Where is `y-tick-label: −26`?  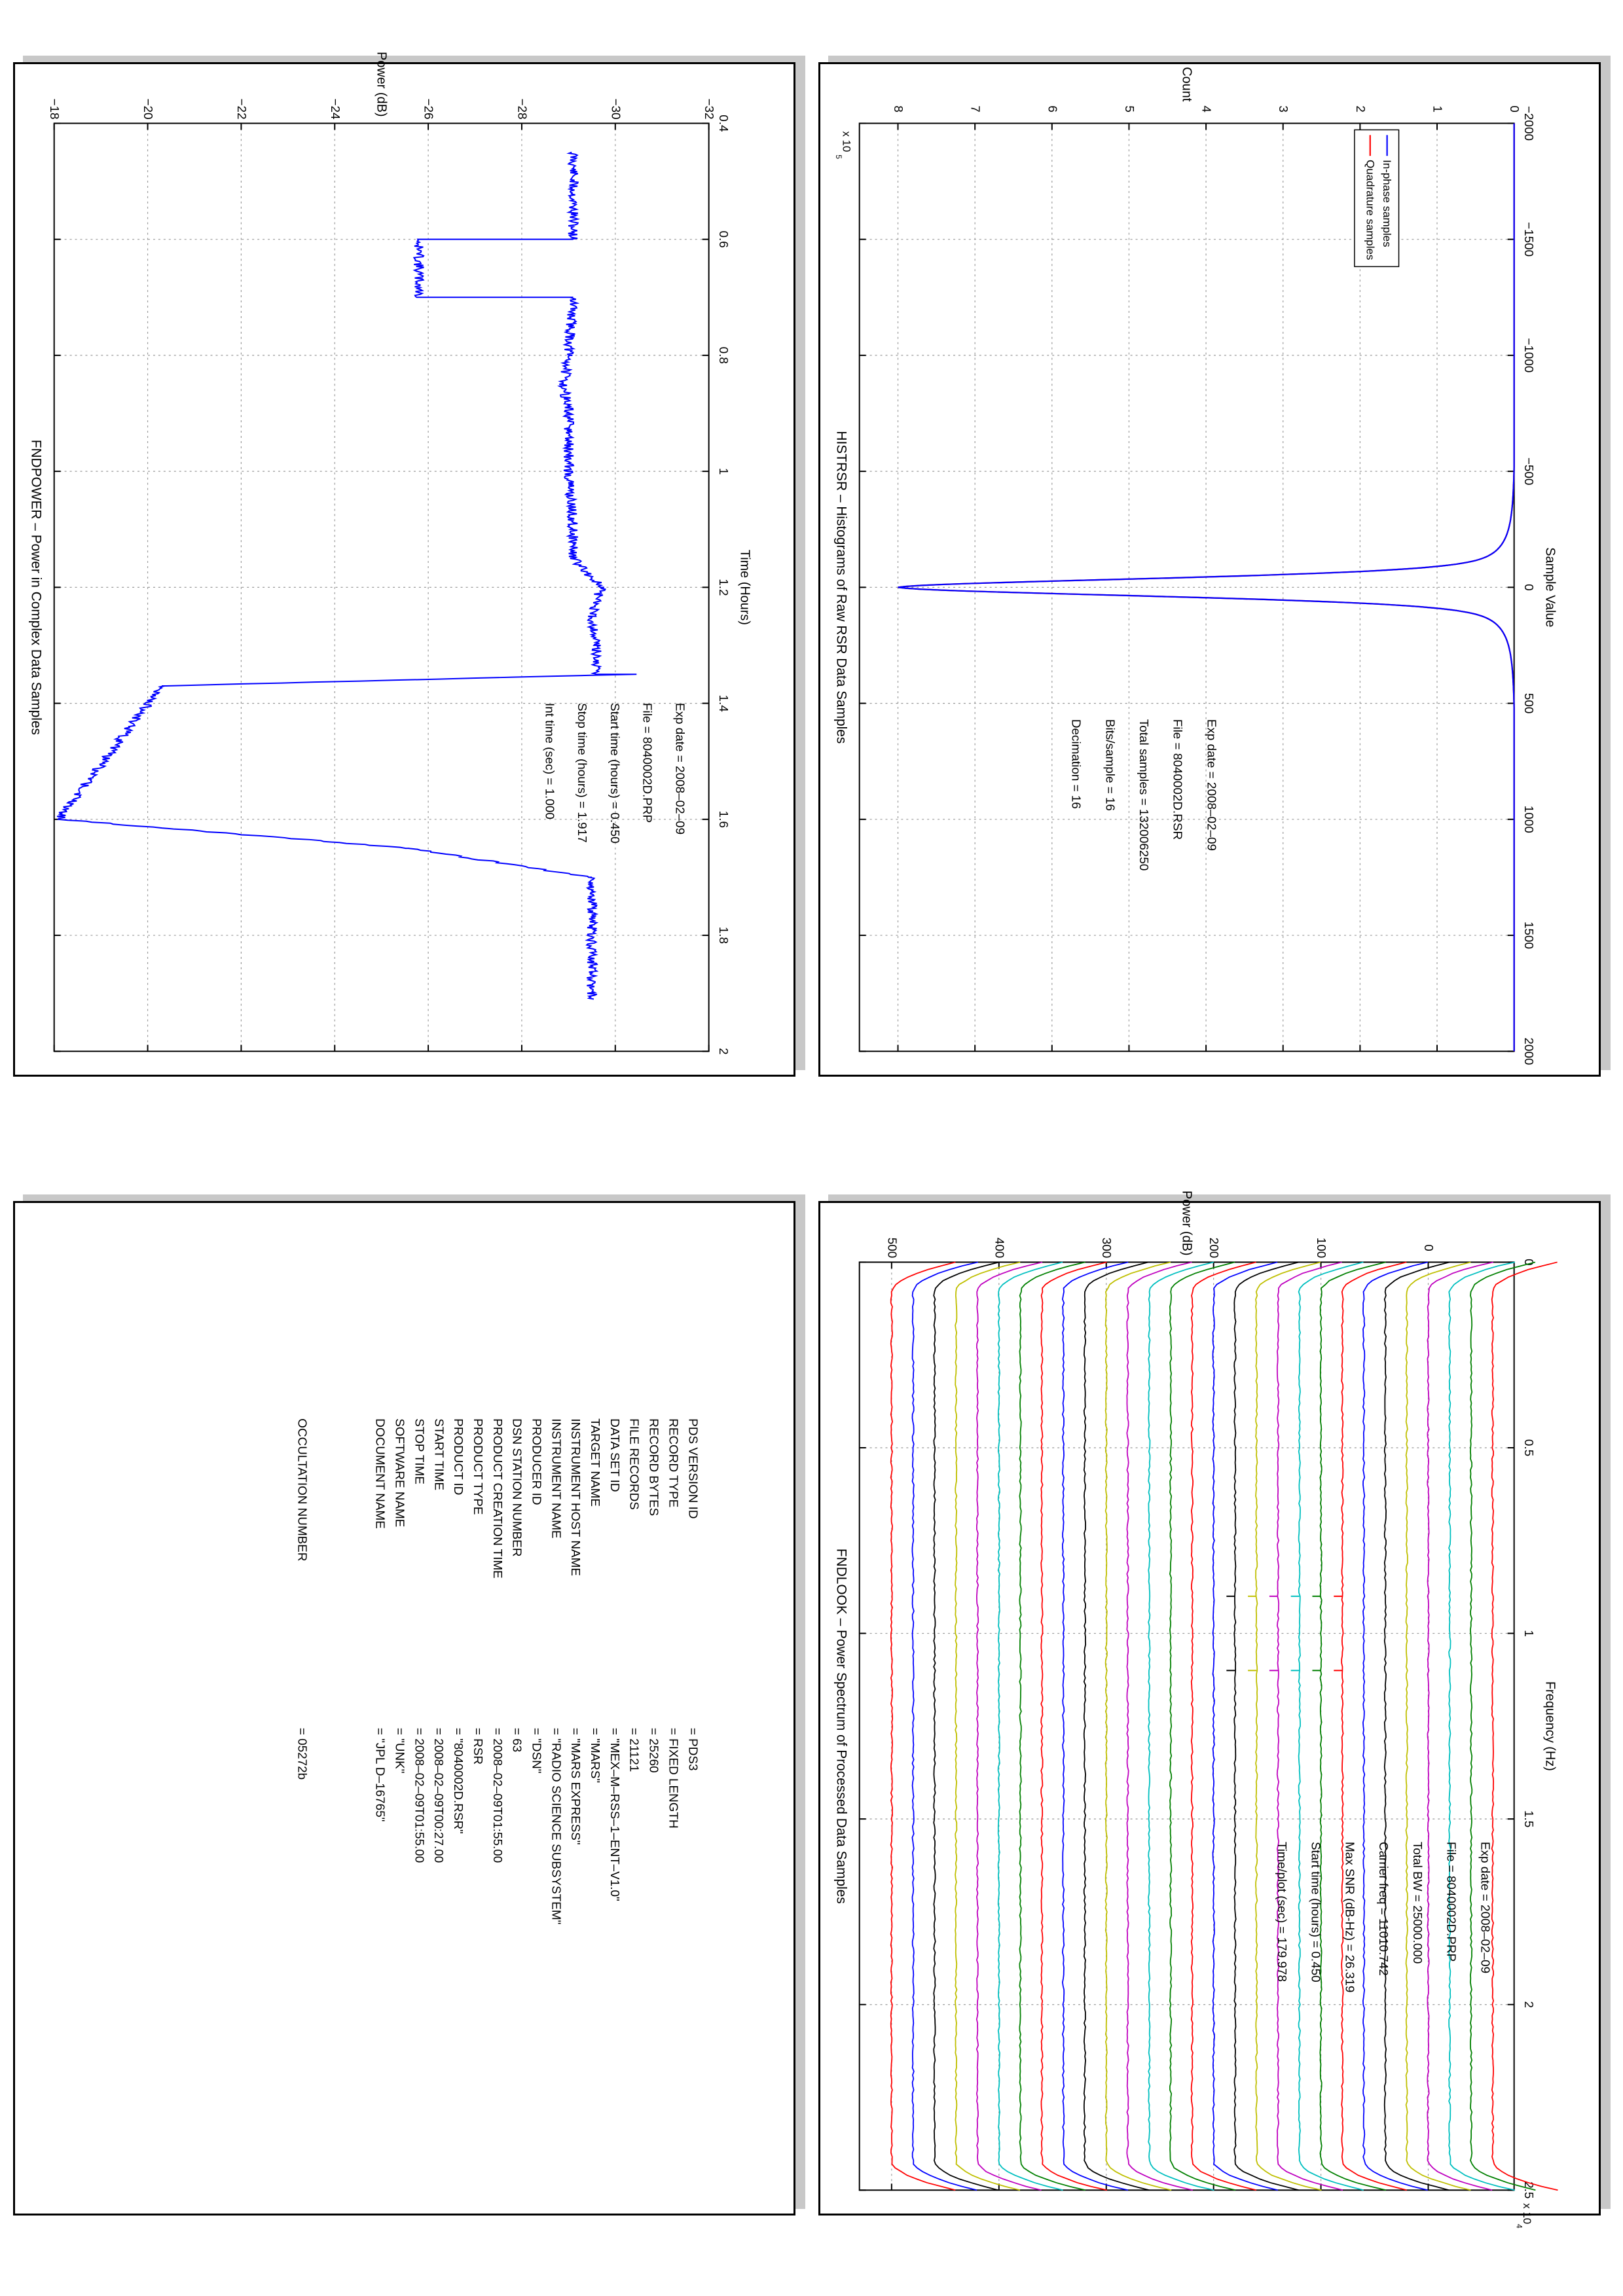 y-tick-label: −26 is located at coordinates (428, 109).